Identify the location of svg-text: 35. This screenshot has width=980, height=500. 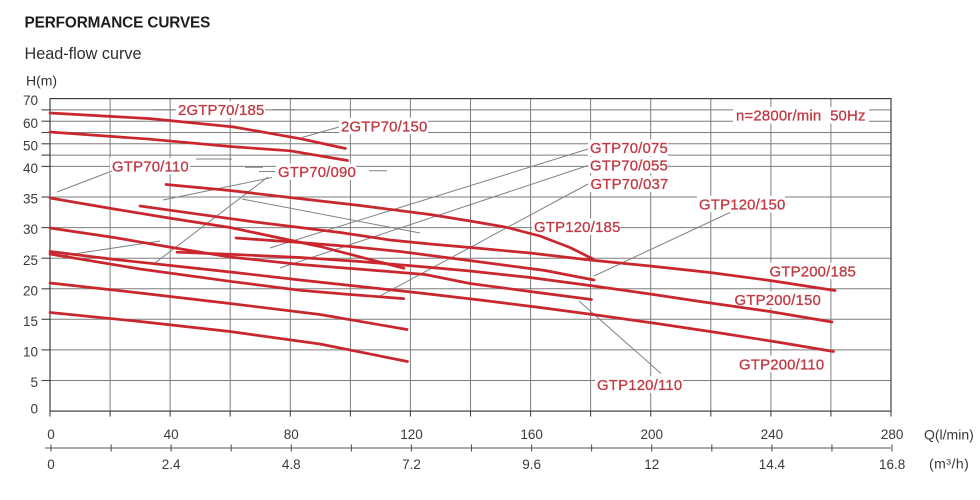
(30, 199).